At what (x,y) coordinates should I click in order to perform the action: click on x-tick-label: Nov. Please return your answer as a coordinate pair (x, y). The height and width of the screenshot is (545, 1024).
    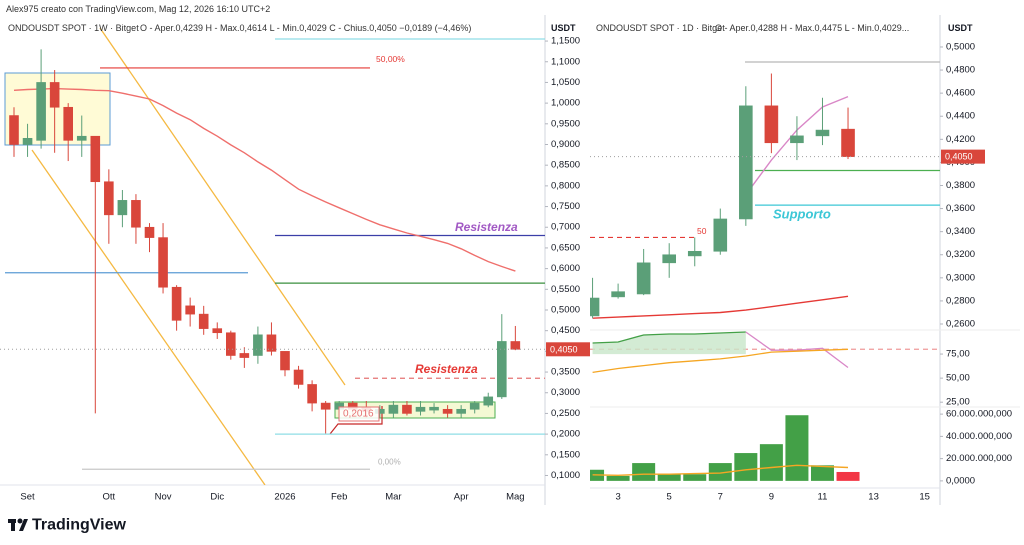
    Looking at the image, I should click on (163, 497).